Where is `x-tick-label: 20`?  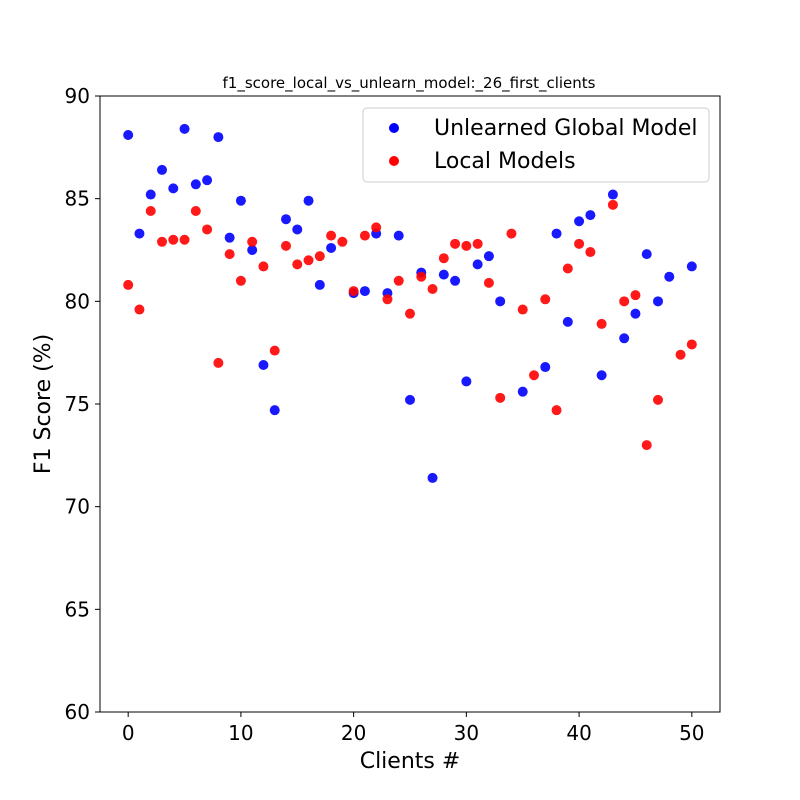 x-tick-label: 20 is located at coordinates (353, 733).